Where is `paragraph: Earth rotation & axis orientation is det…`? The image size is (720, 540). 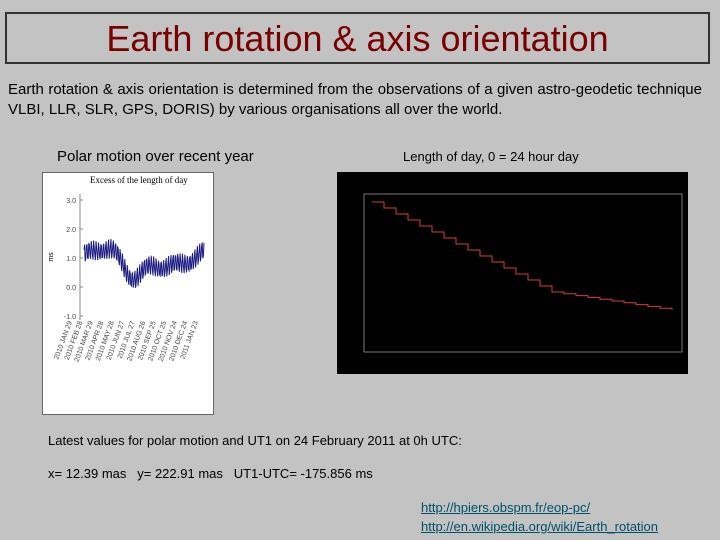 paragraph: Earth rotation & axis orientation is det… is located at coordinates (355, 99).